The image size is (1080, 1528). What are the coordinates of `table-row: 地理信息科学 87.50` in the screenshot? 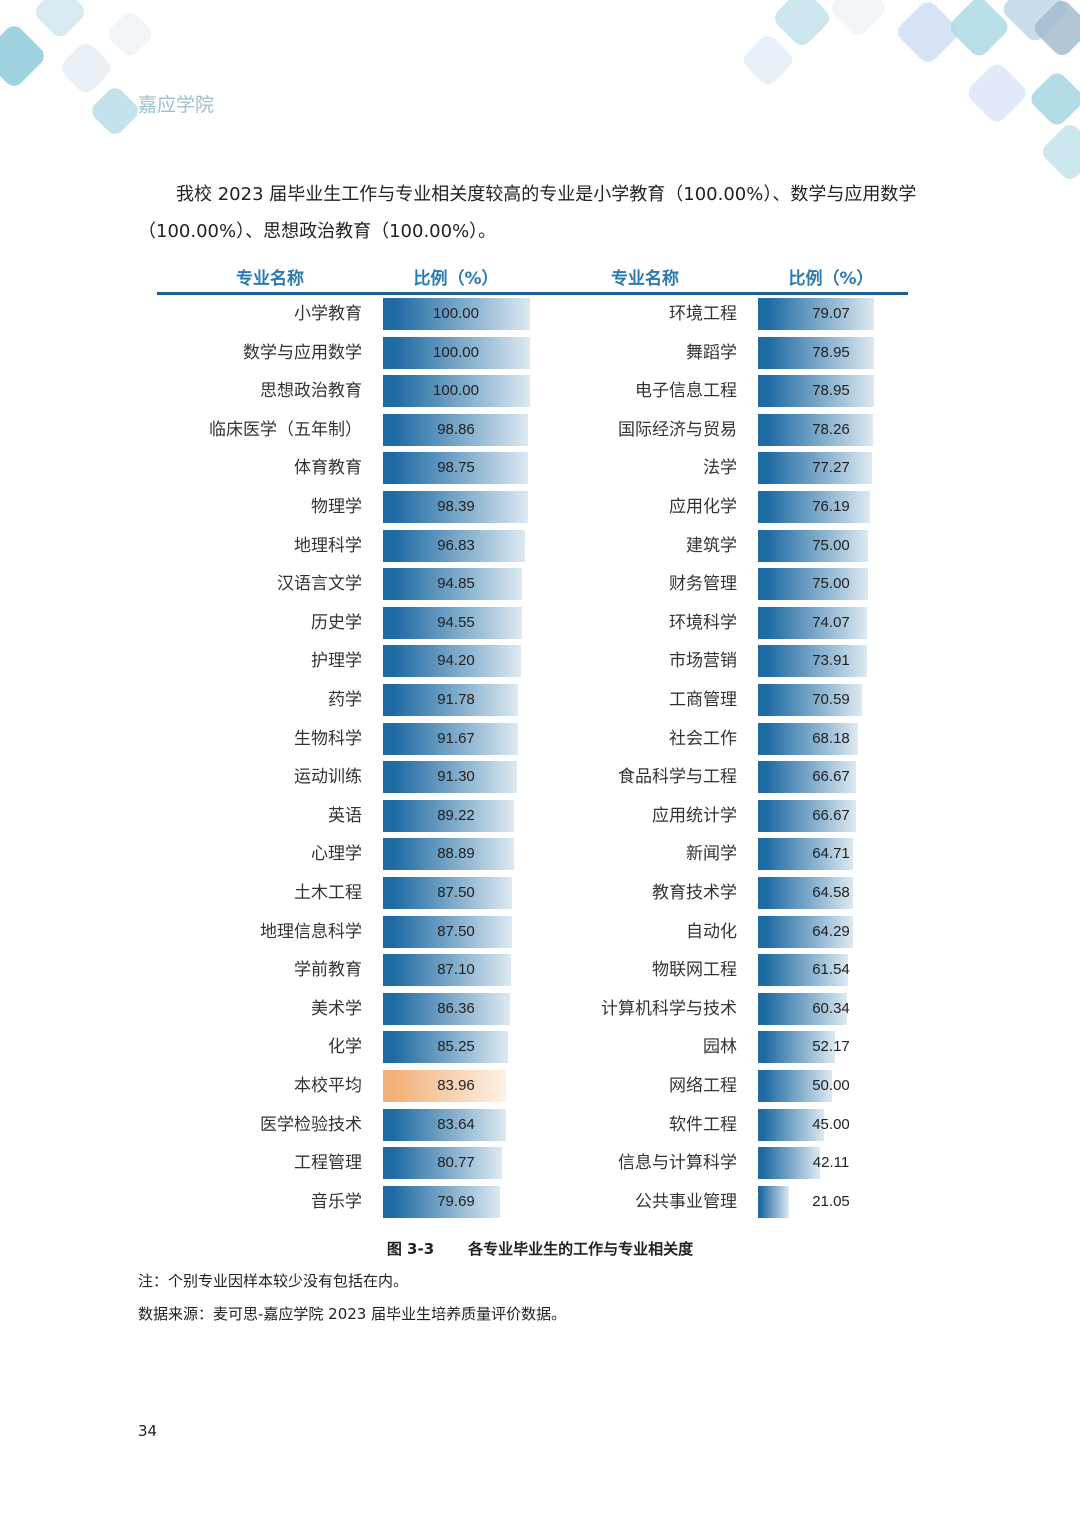 It's located at (540, 931).